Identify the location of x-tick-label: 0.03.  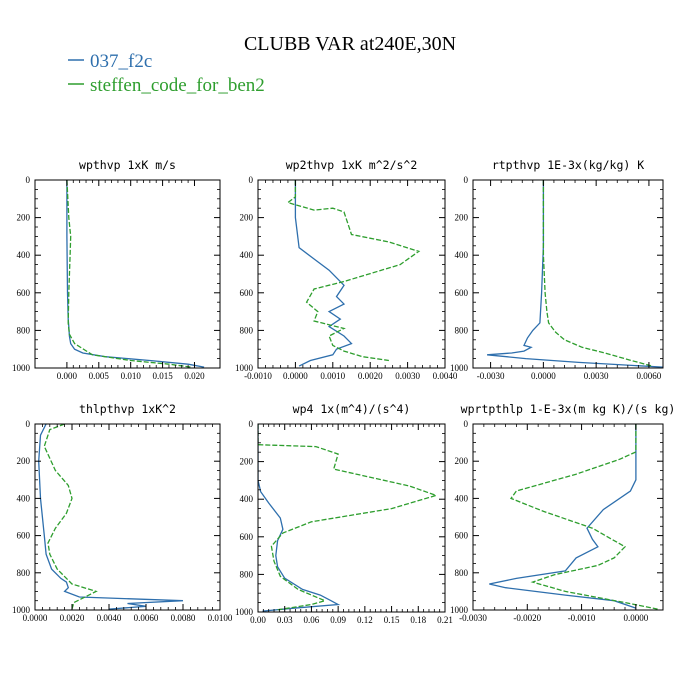
(285, 620).